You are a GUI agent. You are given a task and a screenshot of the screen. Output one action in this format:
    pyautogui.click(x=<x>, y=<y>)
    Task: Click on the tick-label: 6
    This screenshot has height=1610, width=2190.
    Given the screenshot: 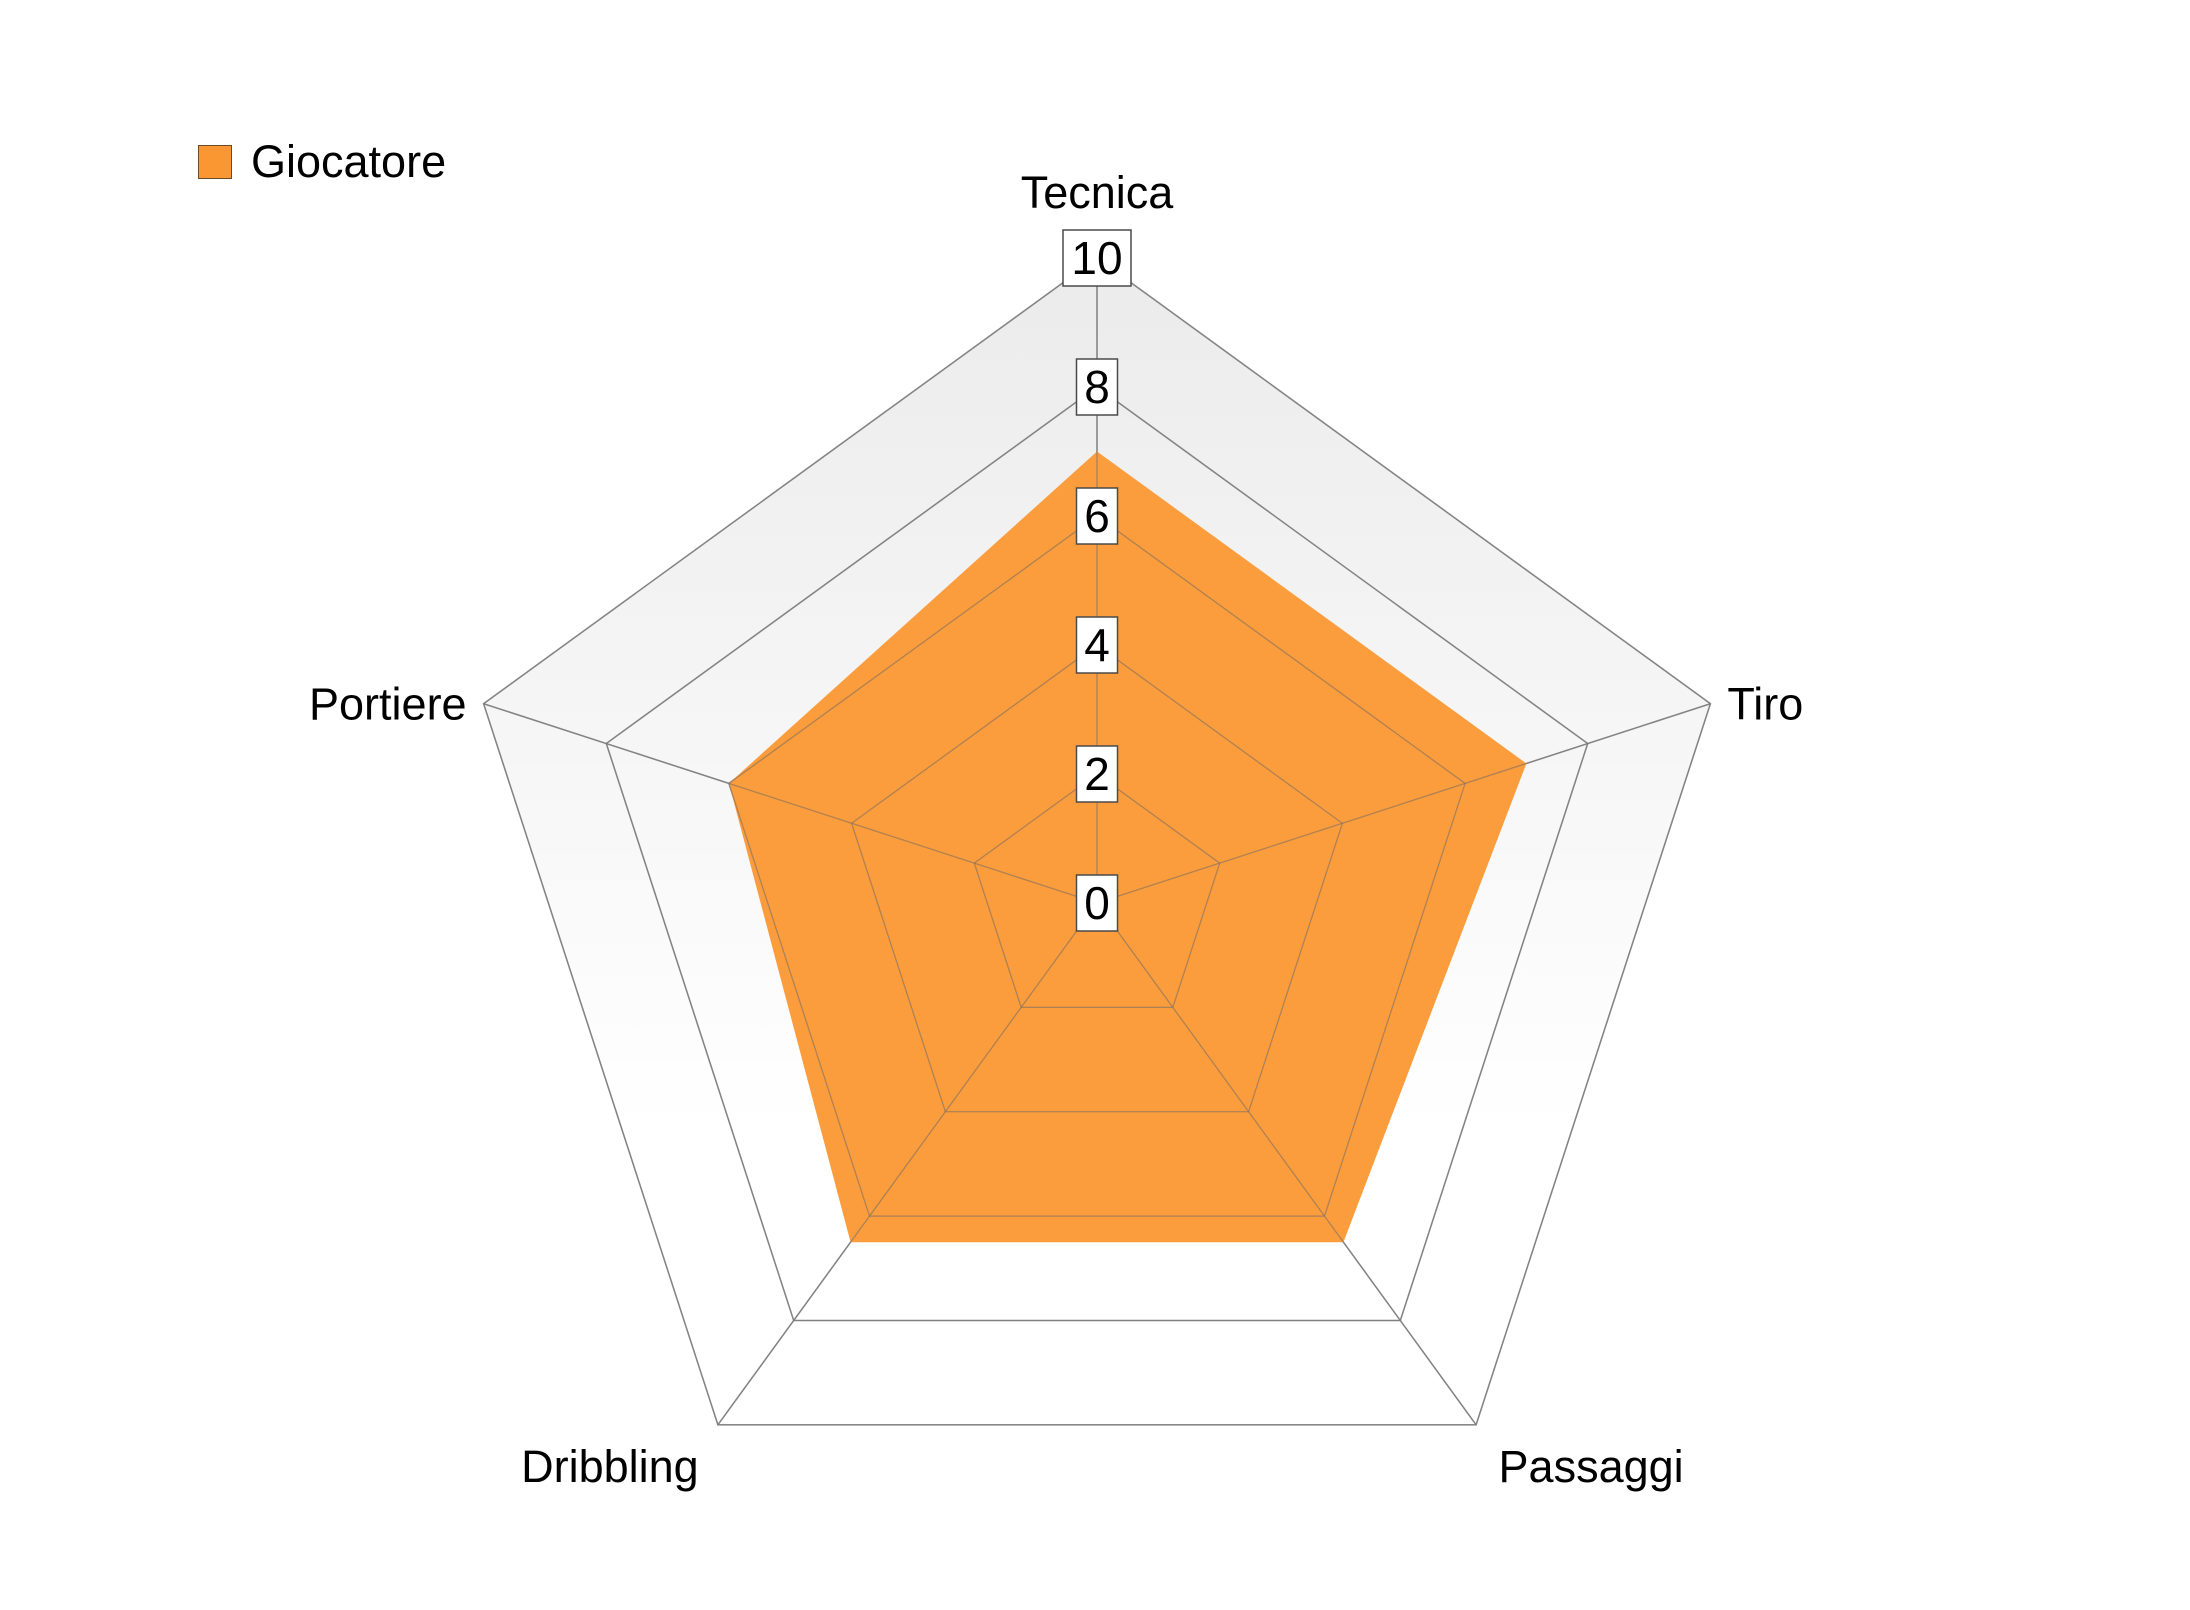 What is the action you would take?
    pyautogui.click(x=1097, y=516)
    